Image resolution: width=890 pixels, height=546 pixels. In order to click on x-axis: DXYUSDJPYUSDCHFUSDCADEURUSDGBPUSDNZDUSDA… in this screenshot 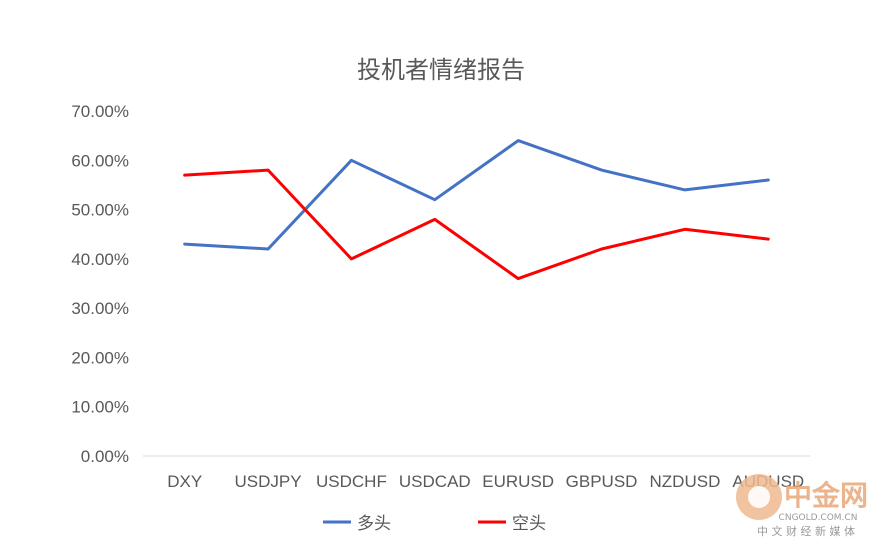, I will do `click(485, 481)`.